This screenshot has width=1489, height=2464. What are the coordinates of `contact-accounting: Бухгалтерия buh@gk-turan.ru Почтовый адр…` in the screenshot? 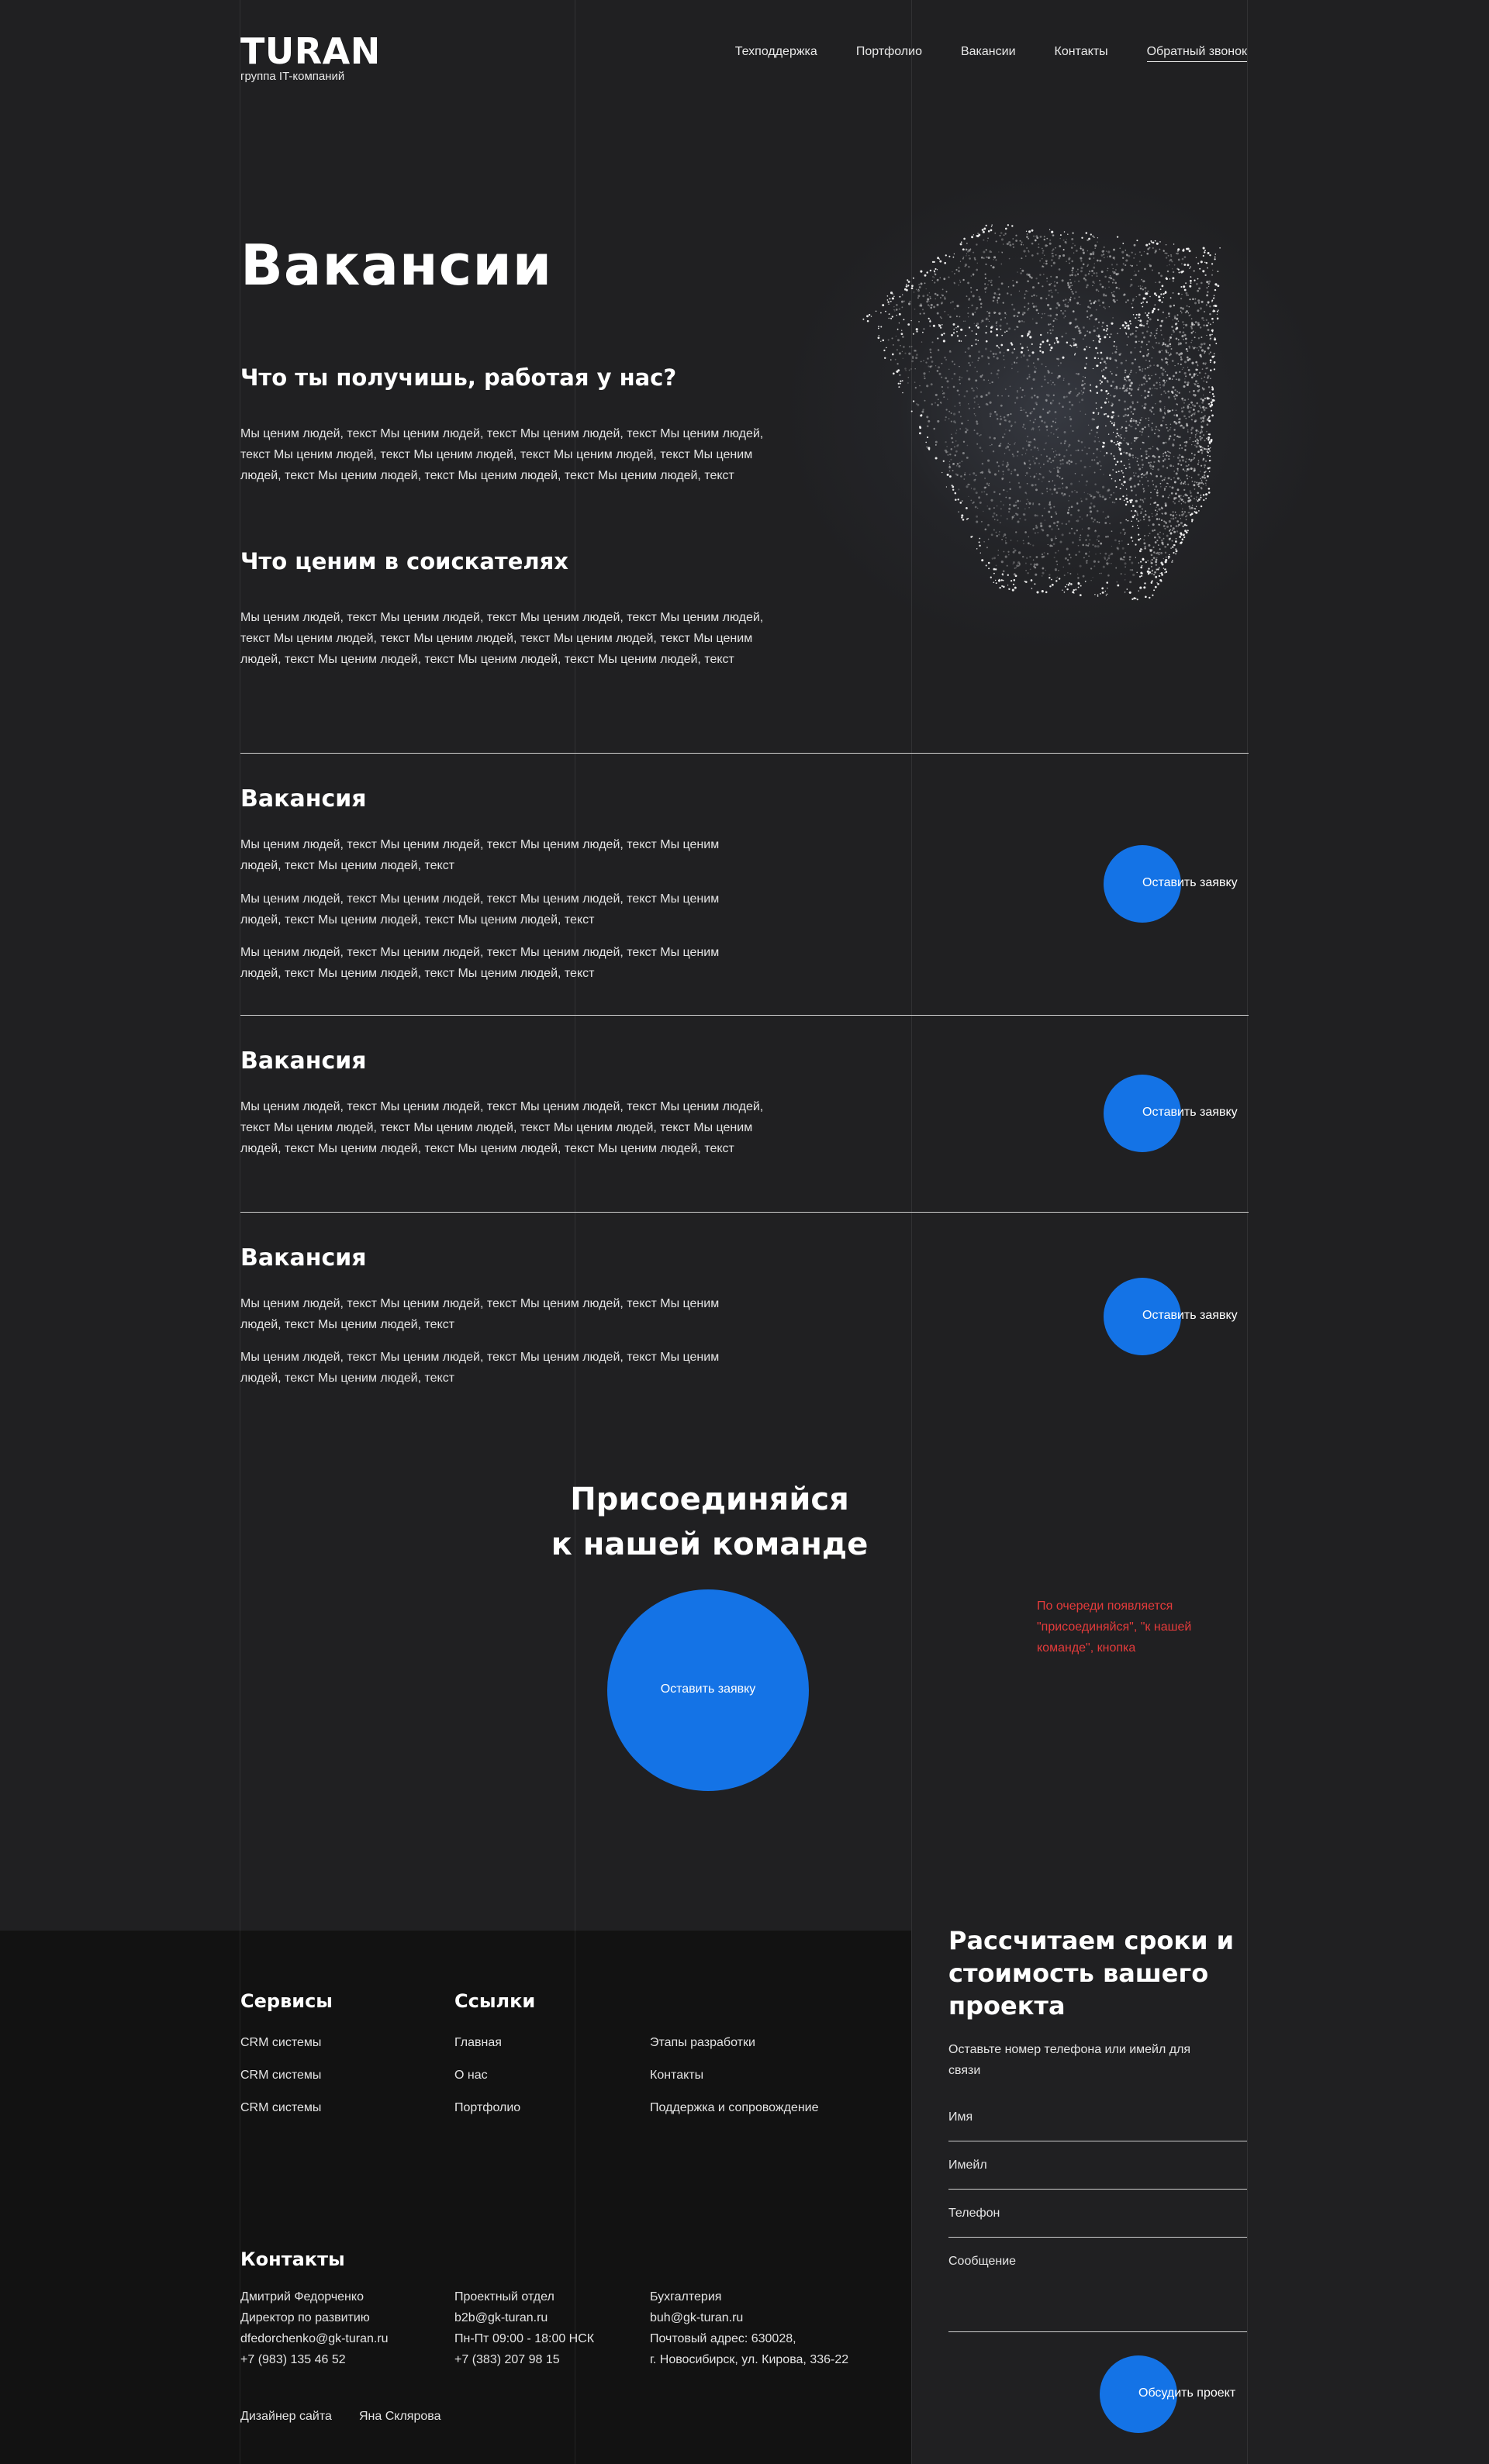 It's located at (749, 2328).